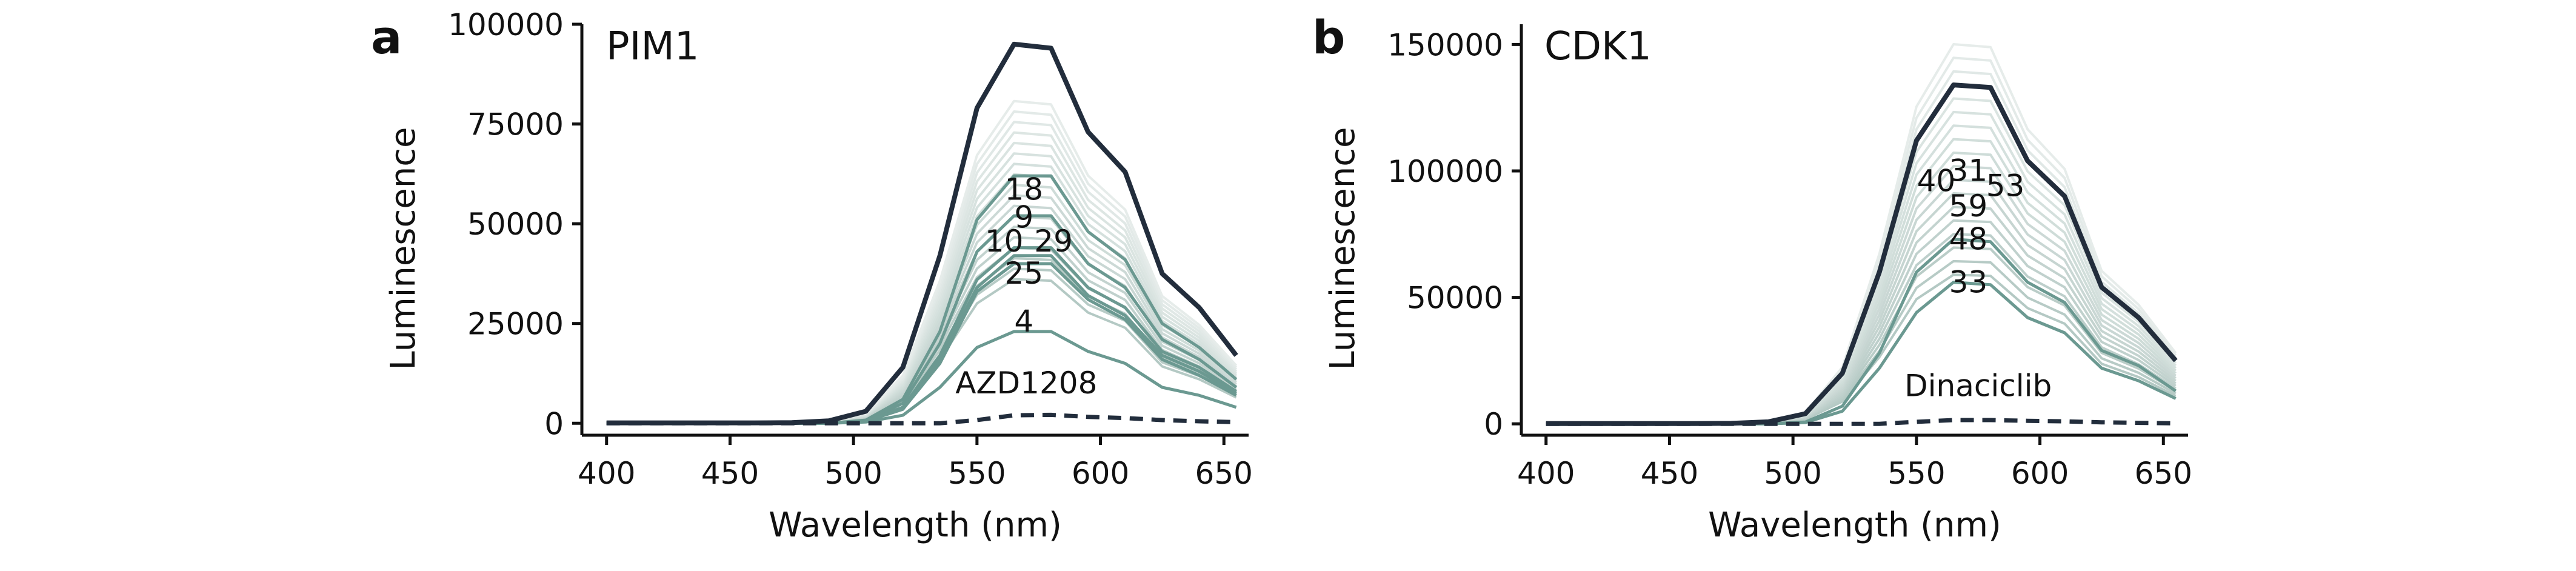 The width and height of the screenshot is (2576, 571). I want to click on panel-b-y-axis-title: Luminescence, so click(1343, 248).